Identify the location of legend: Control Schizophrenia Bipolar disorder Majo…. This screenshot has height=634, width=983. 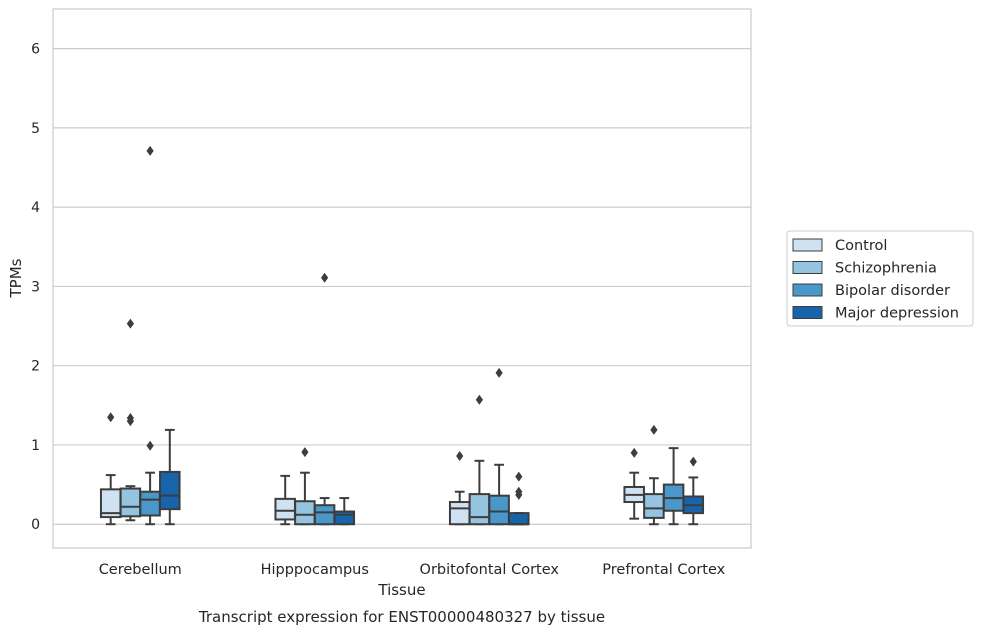
(880, 278).